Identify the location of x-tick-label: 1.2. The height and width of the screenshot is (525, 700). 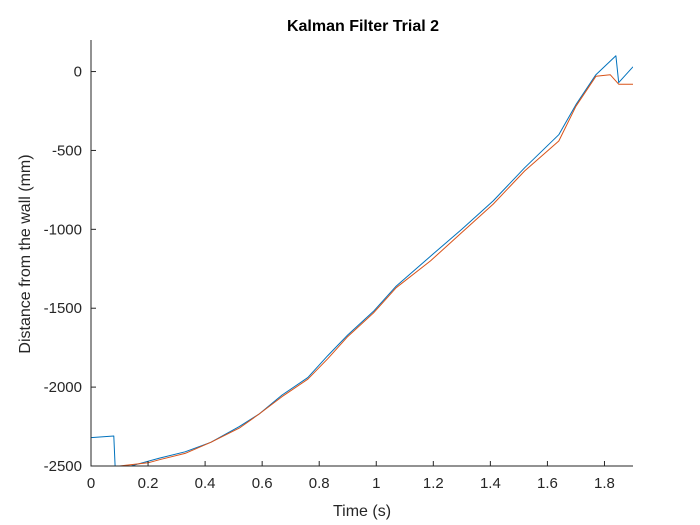
(433, 483).